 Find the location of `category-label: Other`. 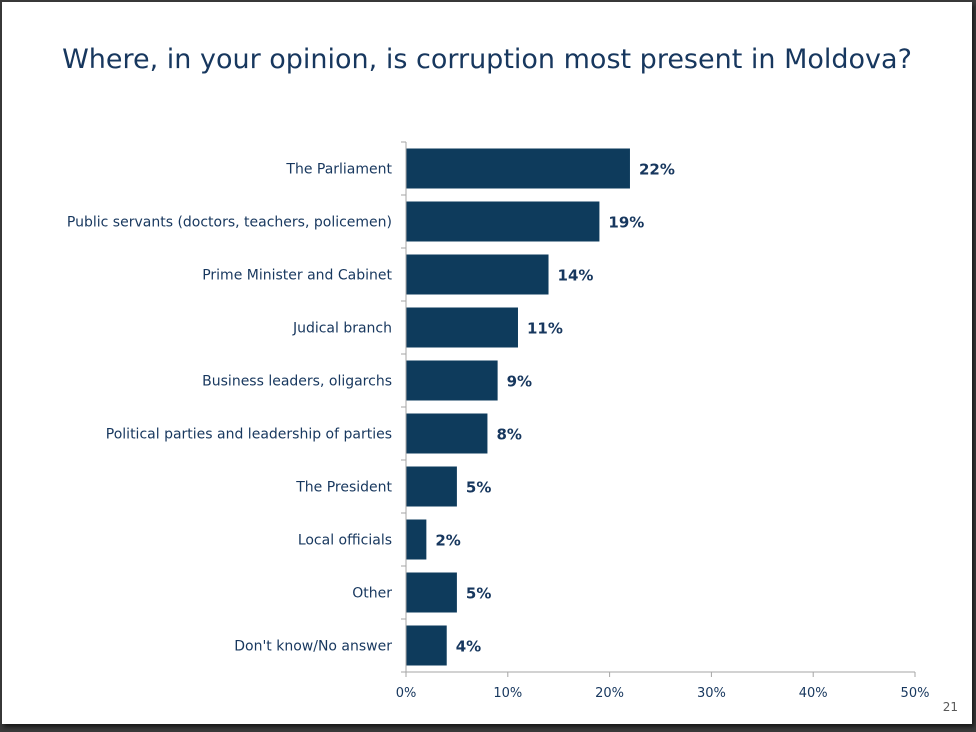

category-label: Other is located at coordinates (372, 594).